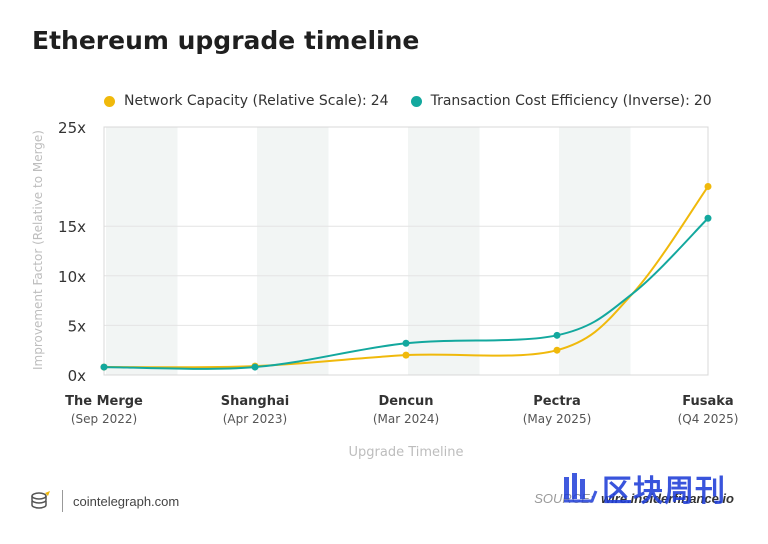 The image size is (768, 544). What do you see at coordinates (104, 419) in the screenshot?
I see `x-tick-sublabel: (Sep 2022)` at bounding box center [104, 419].